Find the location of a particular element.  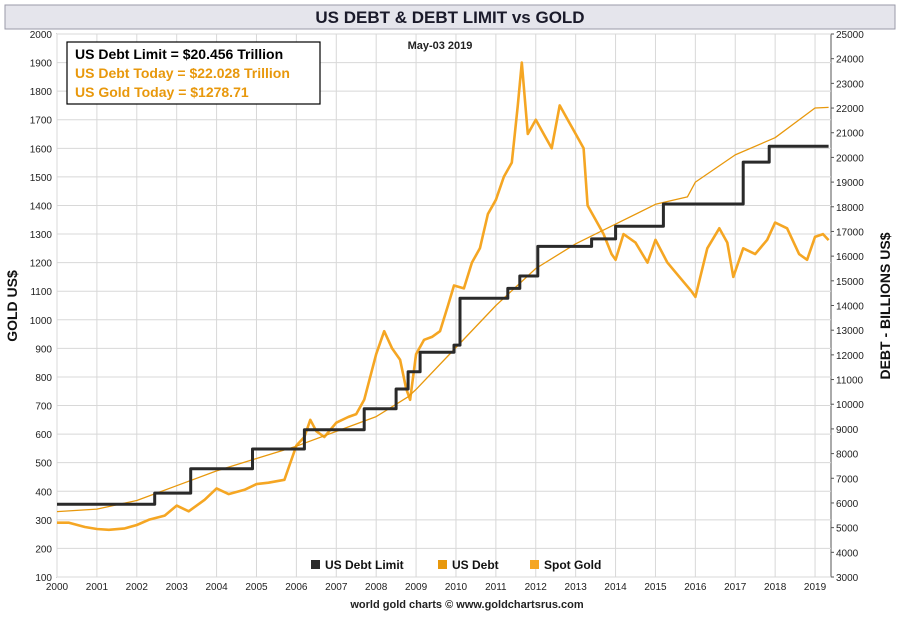

date-label: May-03 2019 is located at coordinates (440, 46).